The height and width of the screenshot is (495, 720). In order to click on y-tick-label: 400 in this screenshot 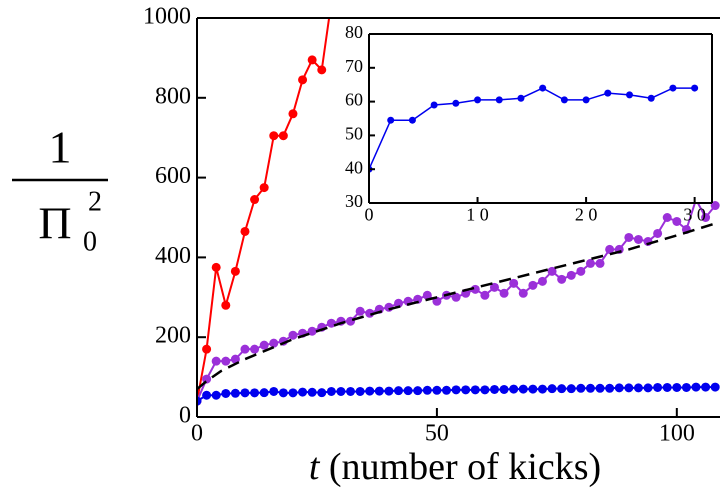, I will do `click(173, 256)`.